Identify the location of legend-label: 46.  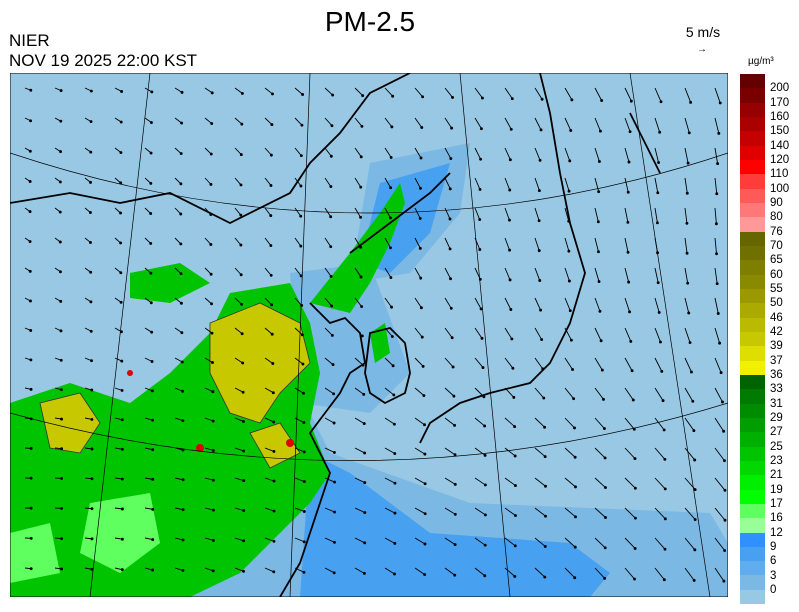
(776, 317).